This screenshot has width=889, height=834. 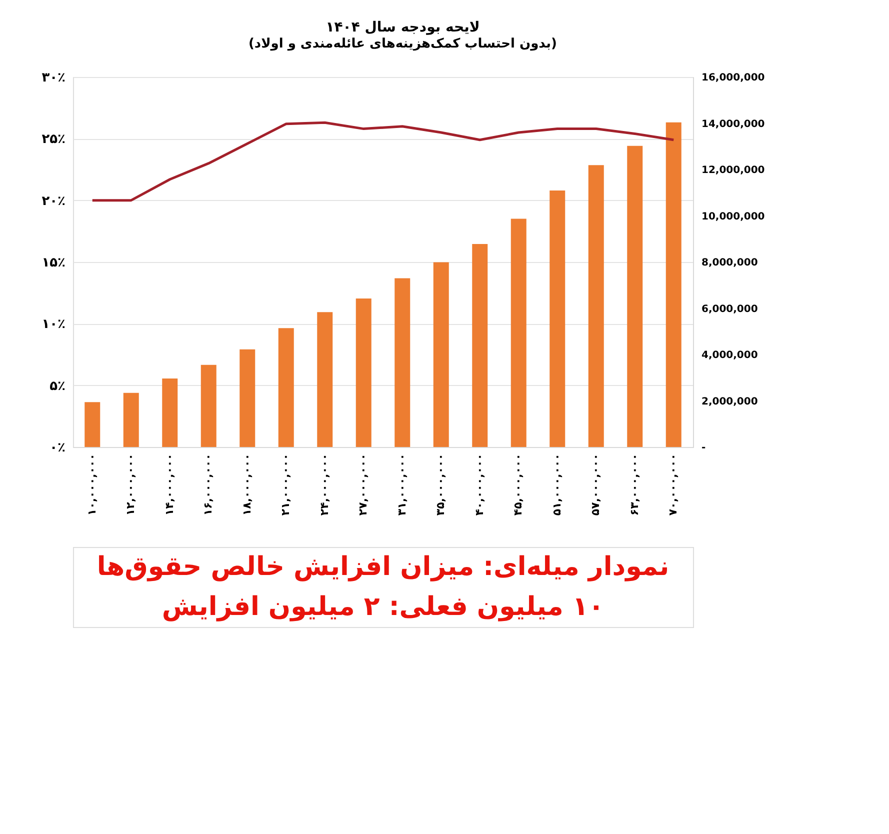 What do you see at coordinates (733, 124) in the screenshot?
I see `y2-tick-label: 14,000,000` at bounding box center [733, 124].